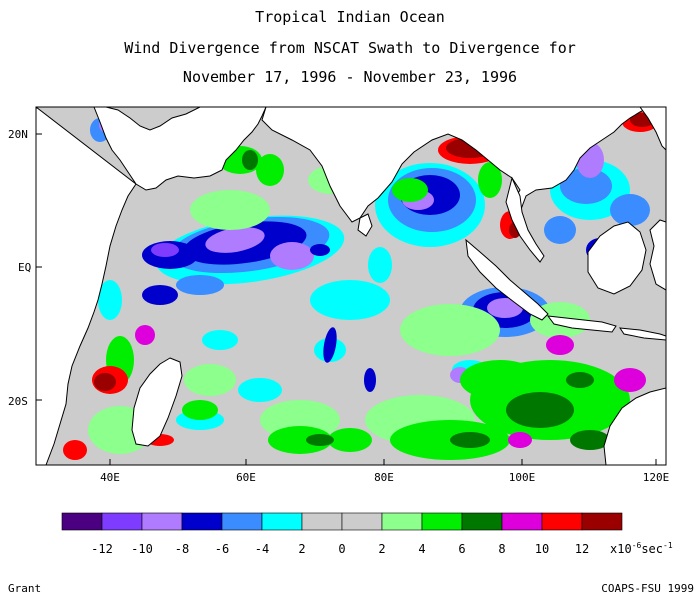 Image resolution: width=700 pixels, height=600 pixels. I want to click on lon-label-60e: 60E, so click(246, 477).